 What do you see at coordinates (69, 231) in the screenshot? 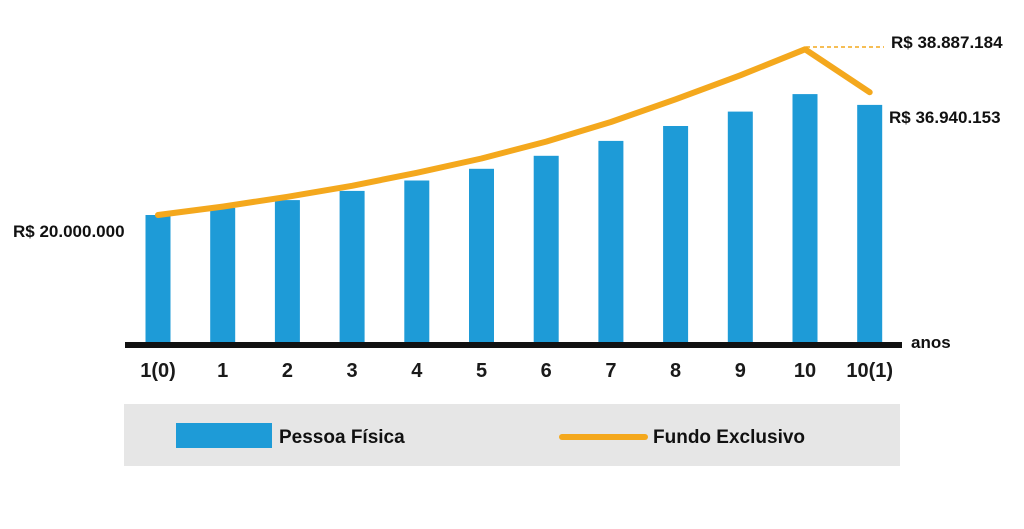
I see `annotation-start-value: R$ 20.000.000` at bounding box center [69, 231].